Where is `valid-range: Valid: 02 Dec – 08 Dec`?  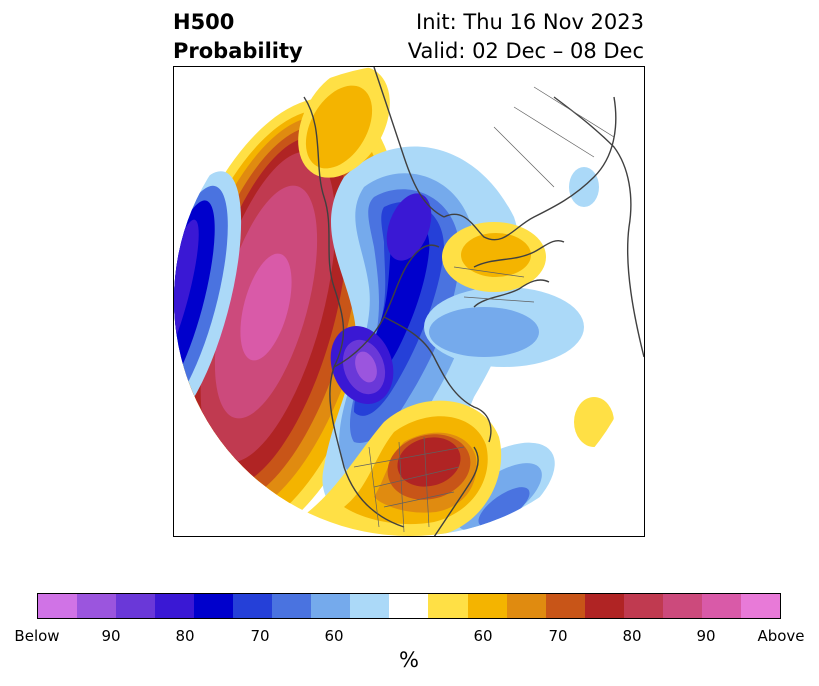
valid-range: Valid: 02 Dec – 08 Dec is located at coordinates (525, 51).